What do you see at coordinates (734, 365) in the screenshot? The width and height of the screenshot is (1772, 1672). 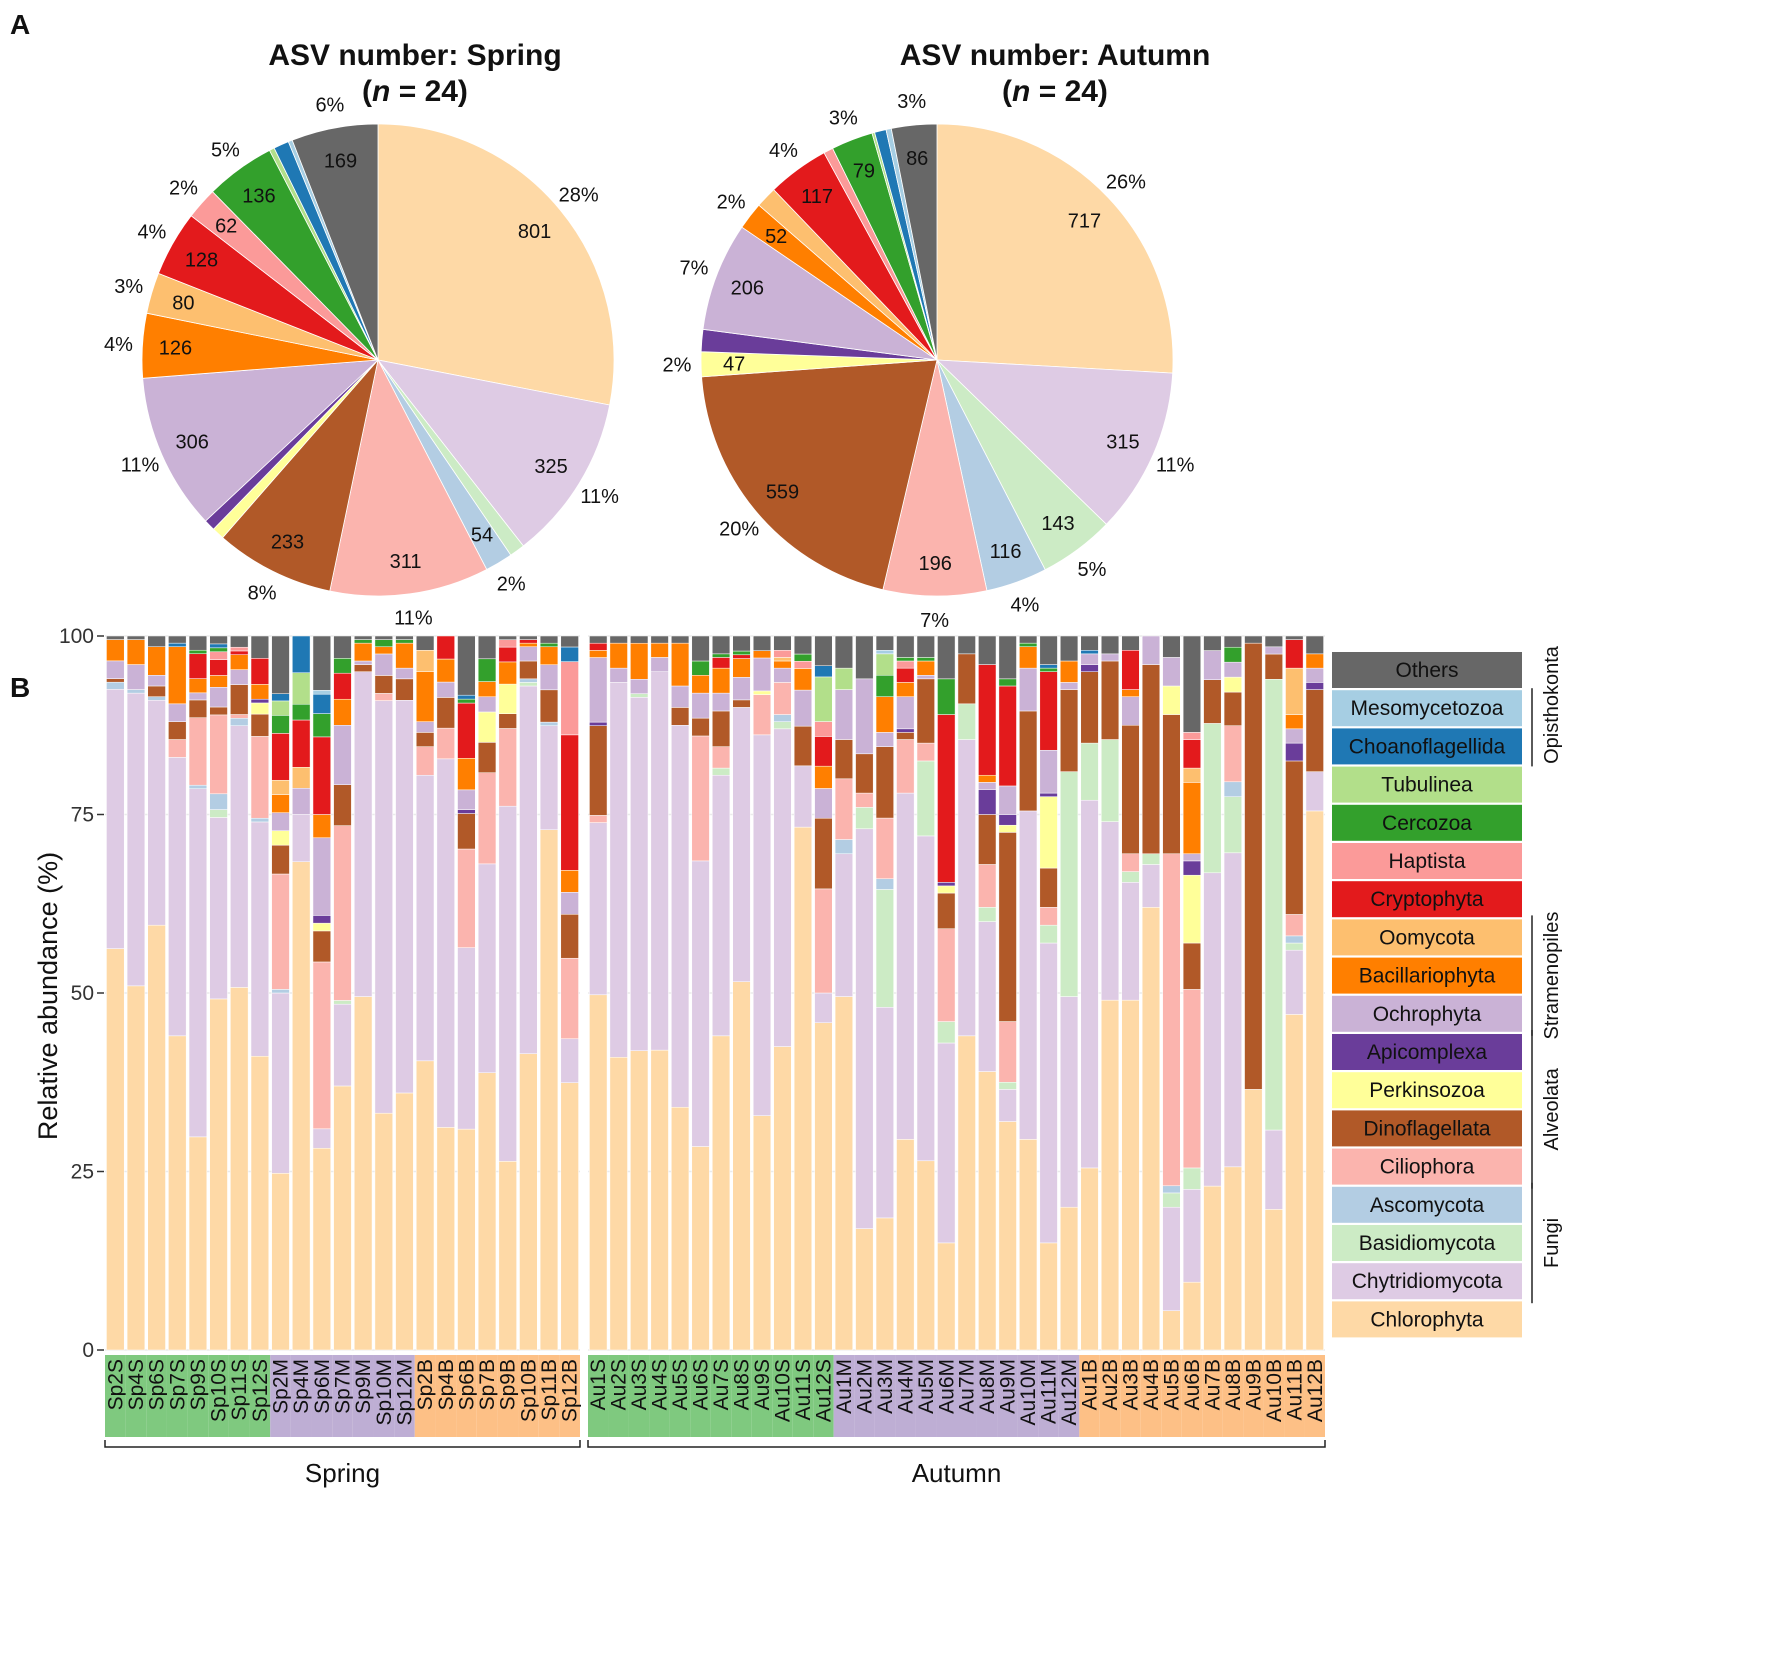 I see `pie-count-label: 47` at bounding box center [734, 365].